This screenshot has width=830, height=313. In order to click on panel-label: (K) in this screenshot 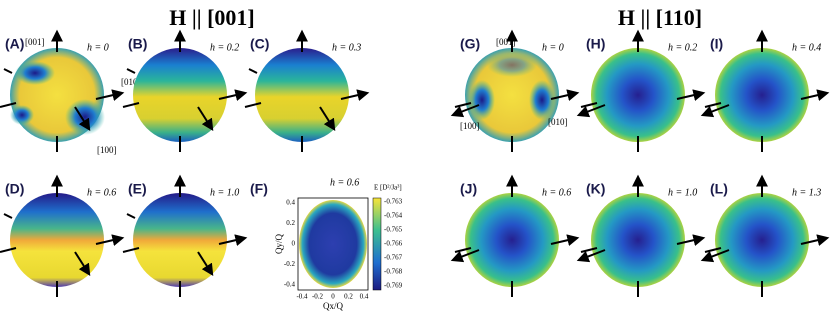, I will do `click(595, 189)`.